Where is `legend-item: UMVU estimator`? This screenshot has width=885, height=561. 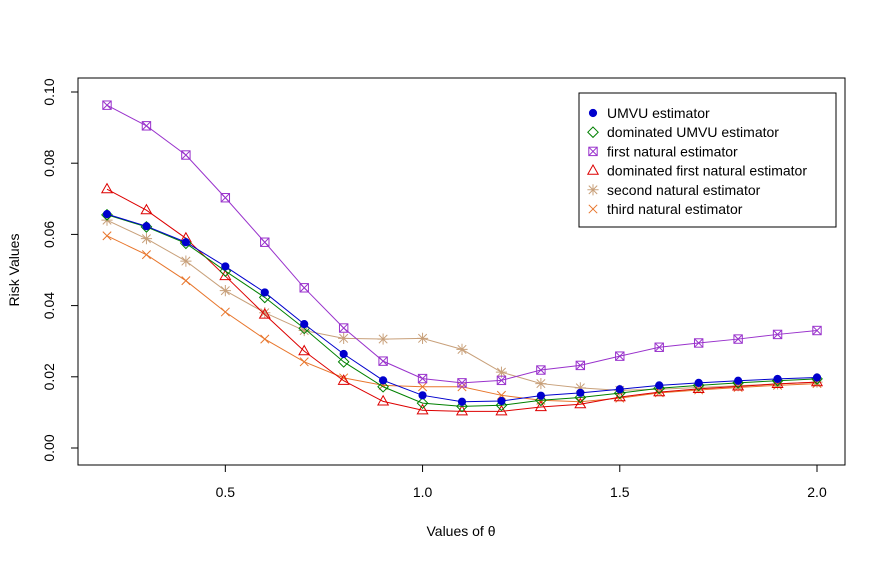 legend-item: UMVU estimator is located at coordinates (649, 113).